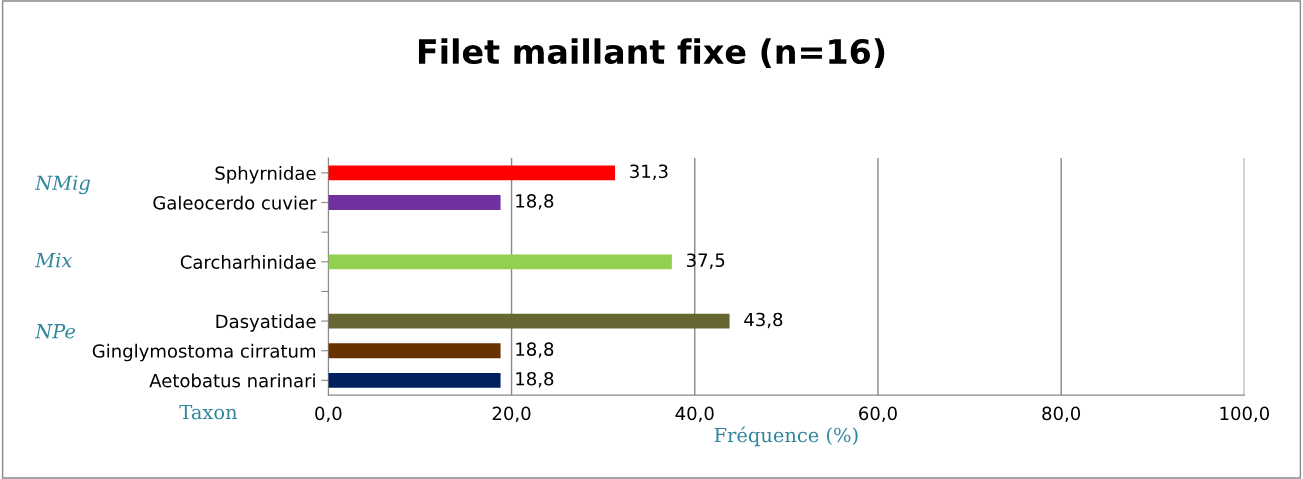 This screenshot has width=1303, height=479. I want to click on x-tick-label: 40,0, so click(694, 414).